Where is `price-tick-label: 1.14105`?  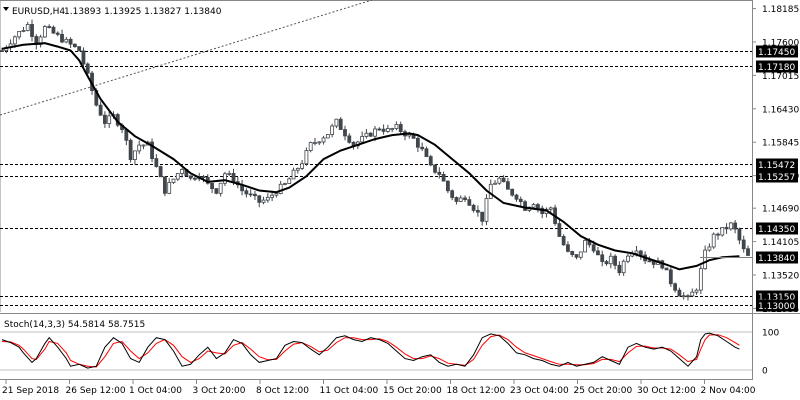 price-tick-label: 1.14105 is located at coordinates (780, 243).